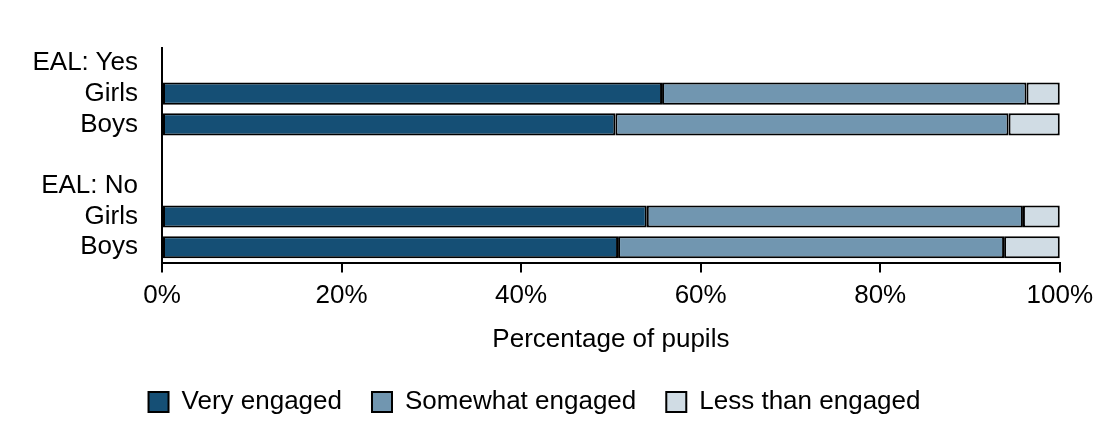 This screenshot has width=1109, height=425. I want to click on x-tick-label: 80%, so click(880, 294).